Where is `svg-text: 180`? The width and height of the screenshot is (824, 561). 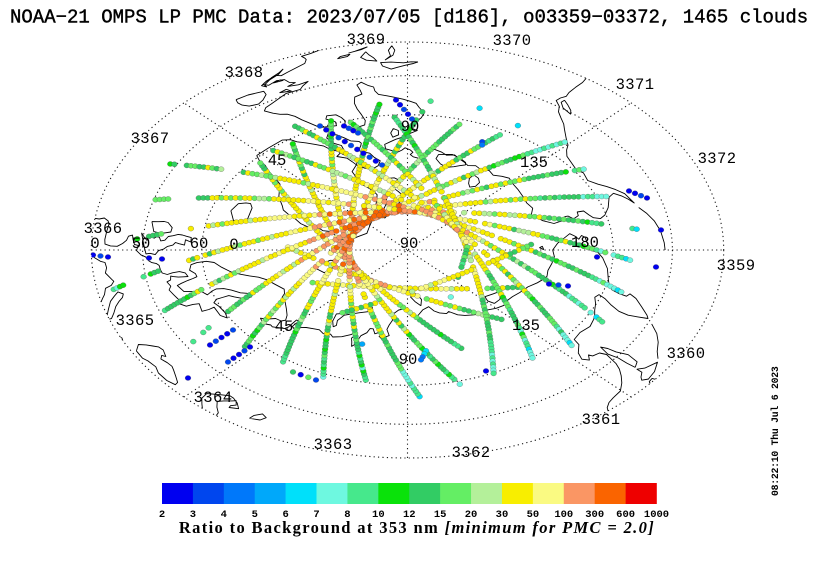
svg-text: 180 is located at coordinates (585, 243).